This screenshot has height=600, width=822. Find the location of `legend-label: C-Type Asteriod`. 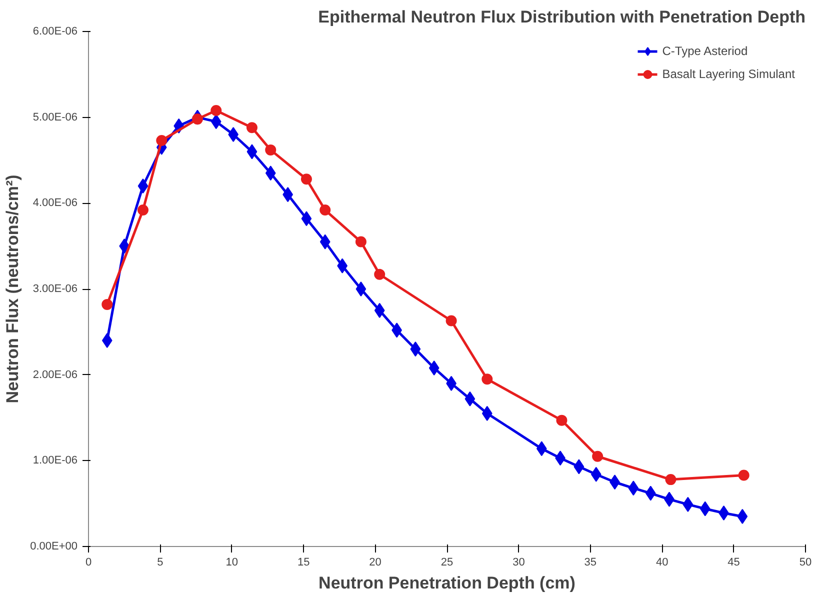

legend-label: C-Type Asteriod is located at coordinates (705, 51).